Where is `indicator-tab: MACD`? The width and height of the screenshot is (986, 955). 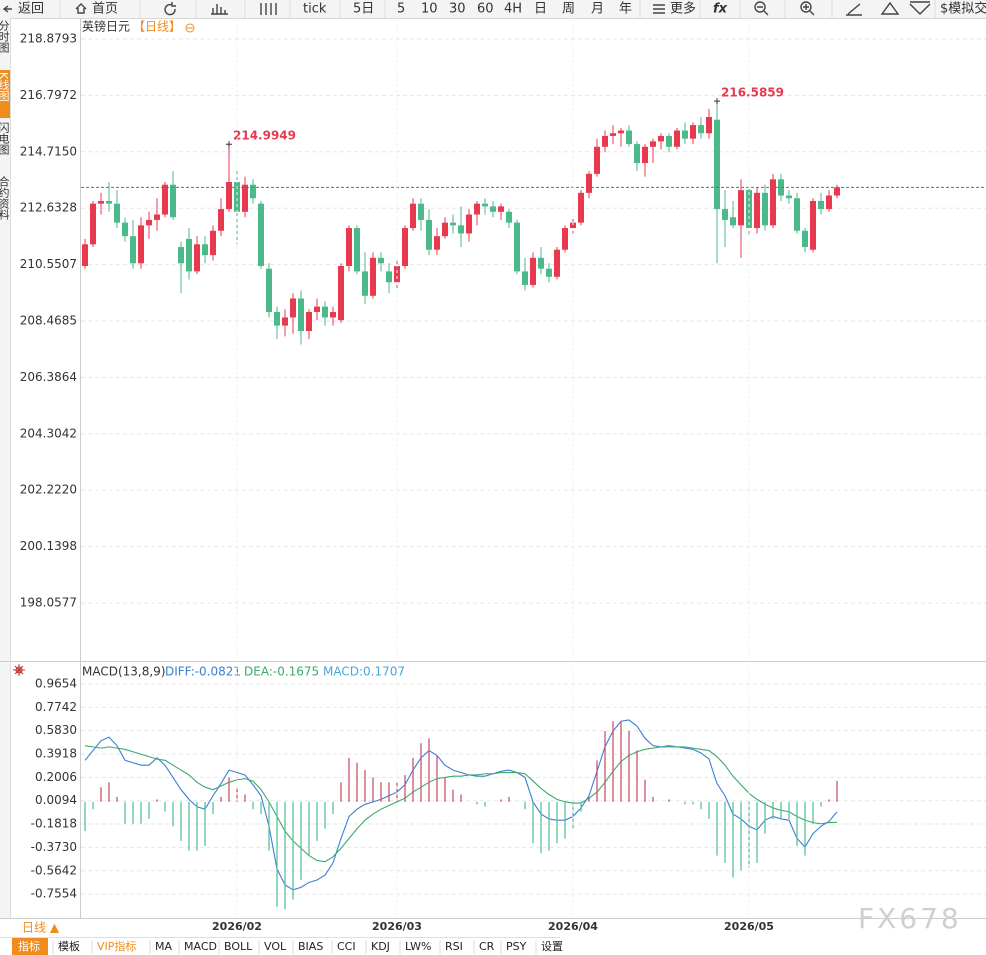
indicator-tab: MACD is located at coordinates (200, 946).